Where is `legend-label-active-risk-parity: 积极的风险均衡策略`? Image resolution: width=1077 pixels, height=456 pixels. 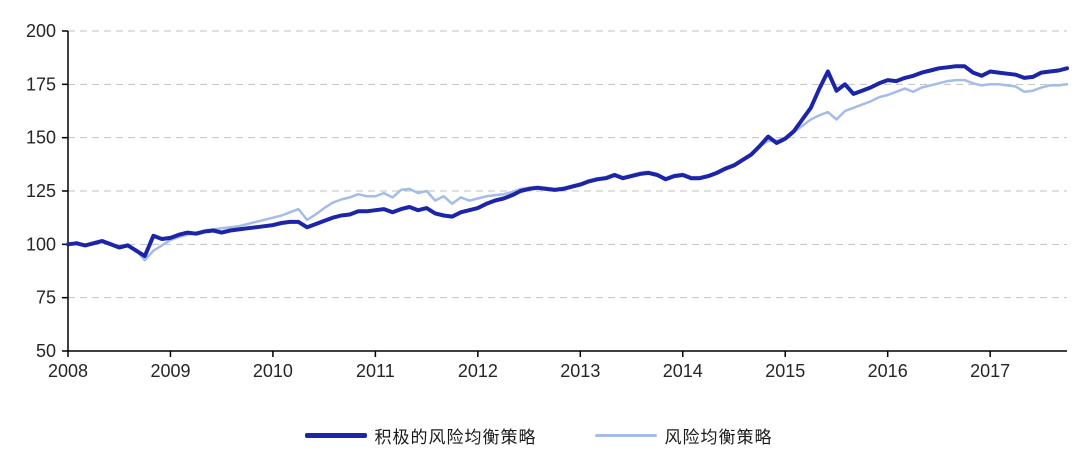
legend-label-active-risk-parity: 积极的风险均衡策略 is located at coordinates (455, 437).